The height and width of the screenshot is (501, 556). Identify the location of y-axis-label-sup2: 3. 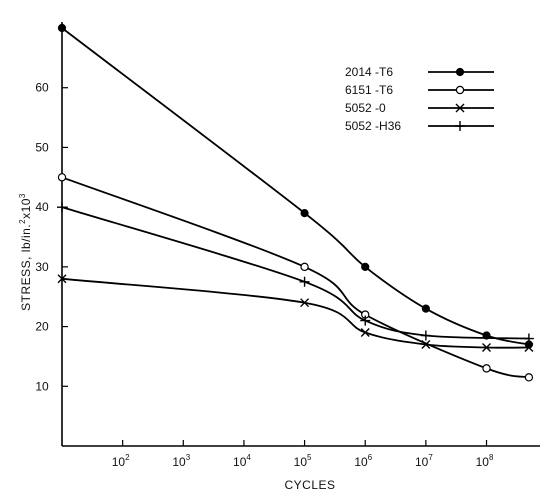
(22, 195).